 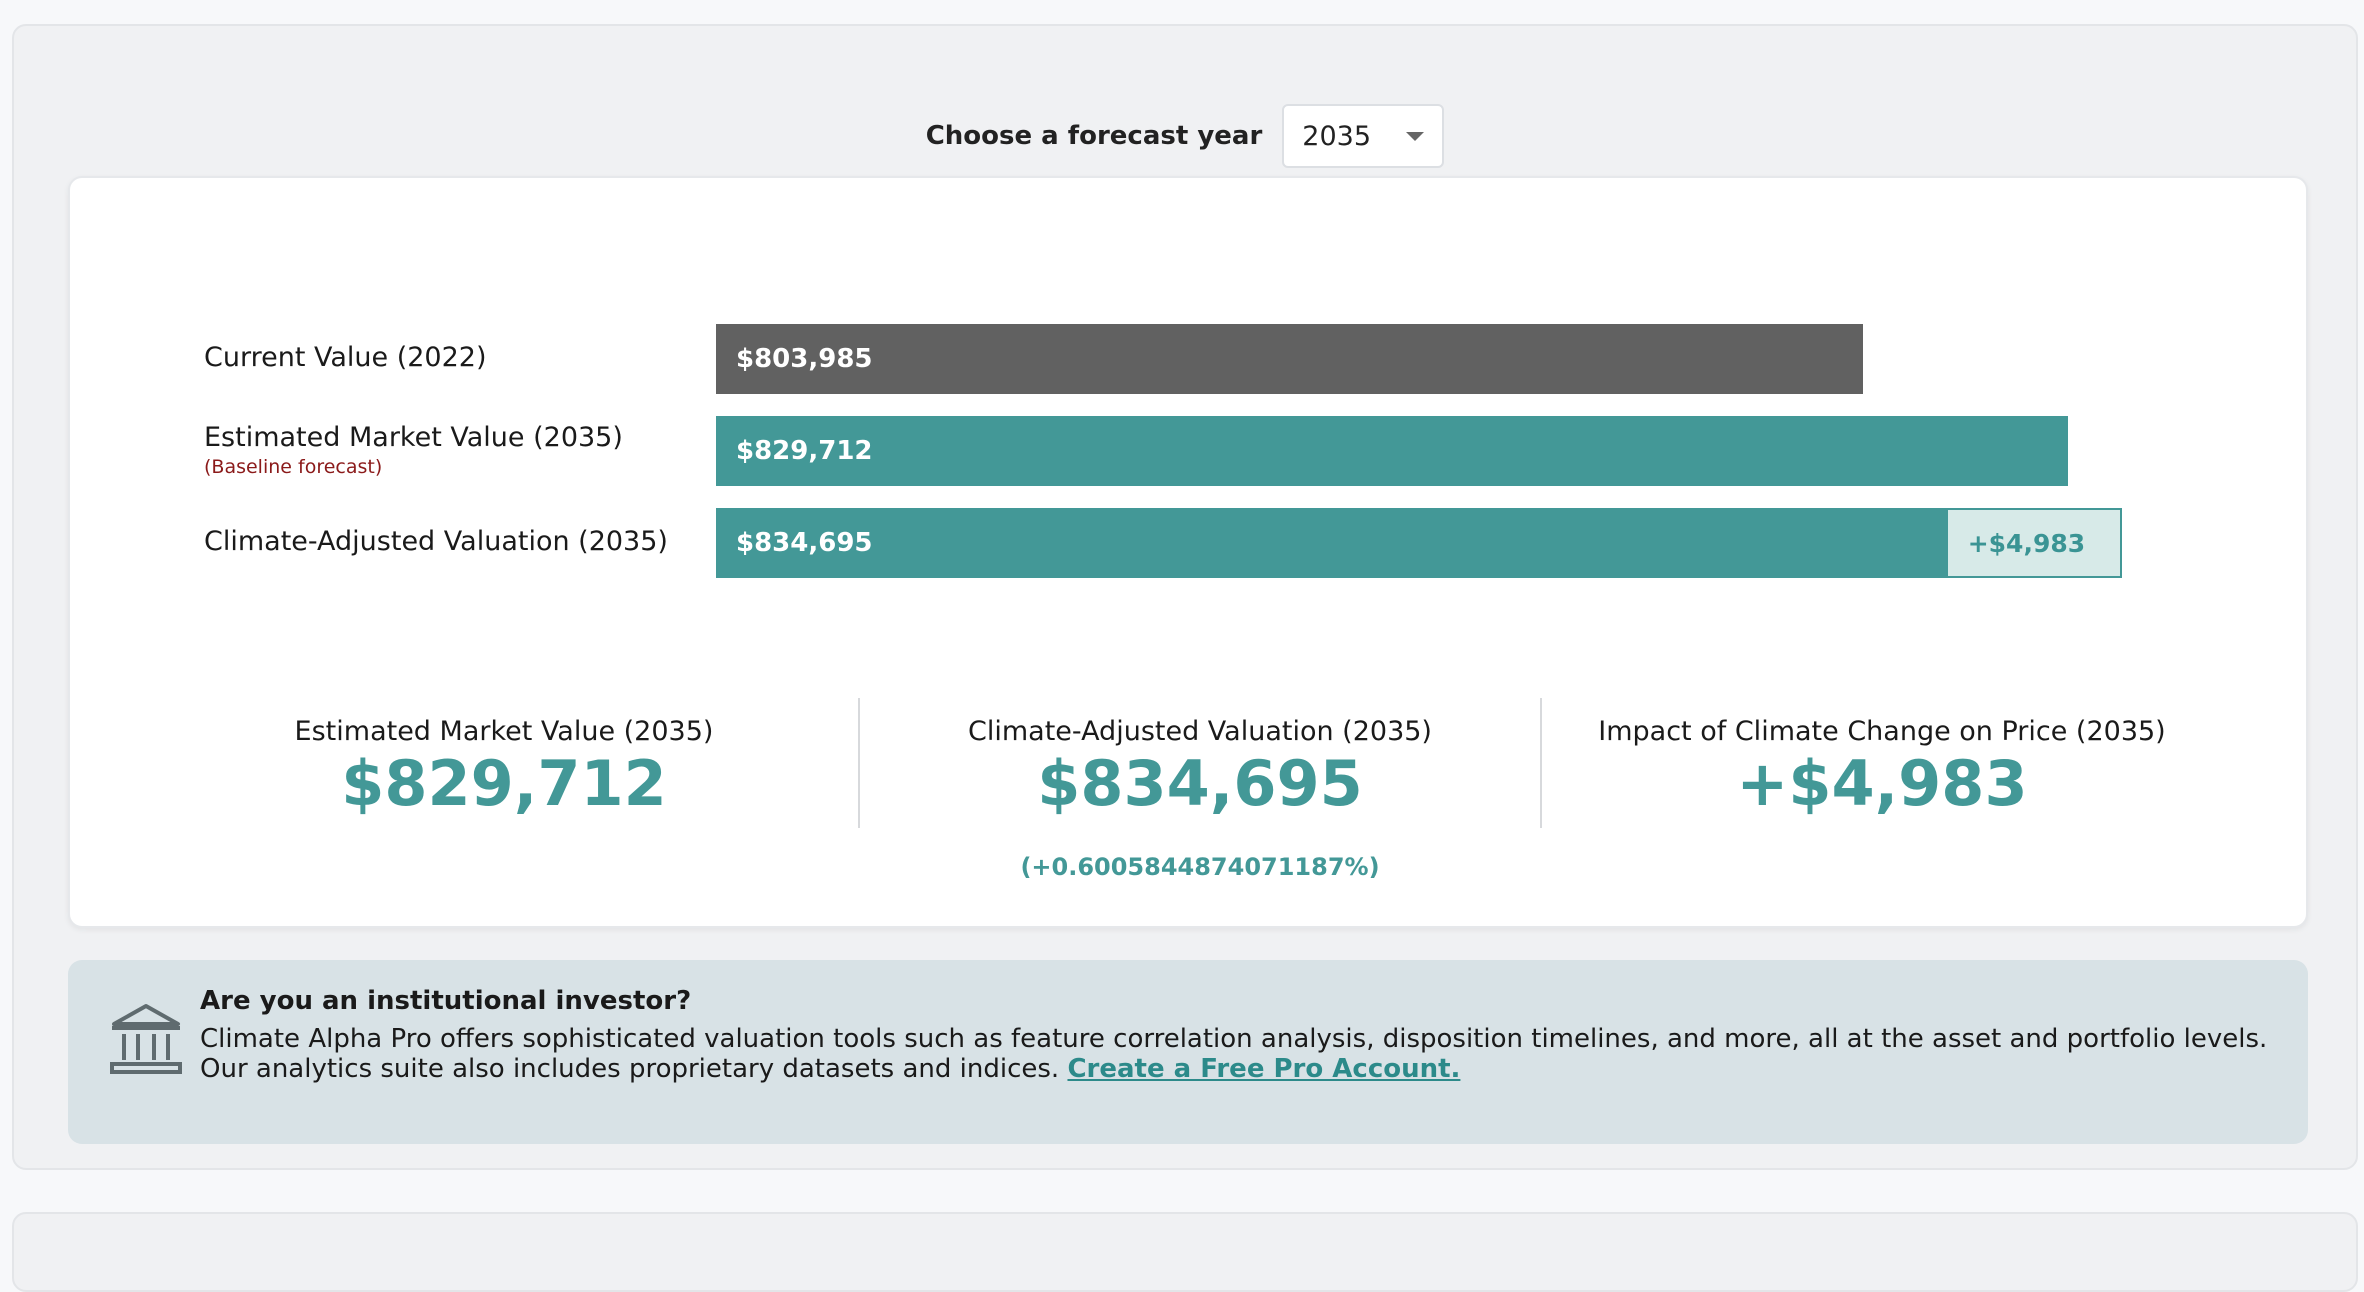 What do you see at coordinates (1094, 136) in the screenshot?
I see `forecast-year-label: Choose a forecast year` at bounding box center [1094, 136].